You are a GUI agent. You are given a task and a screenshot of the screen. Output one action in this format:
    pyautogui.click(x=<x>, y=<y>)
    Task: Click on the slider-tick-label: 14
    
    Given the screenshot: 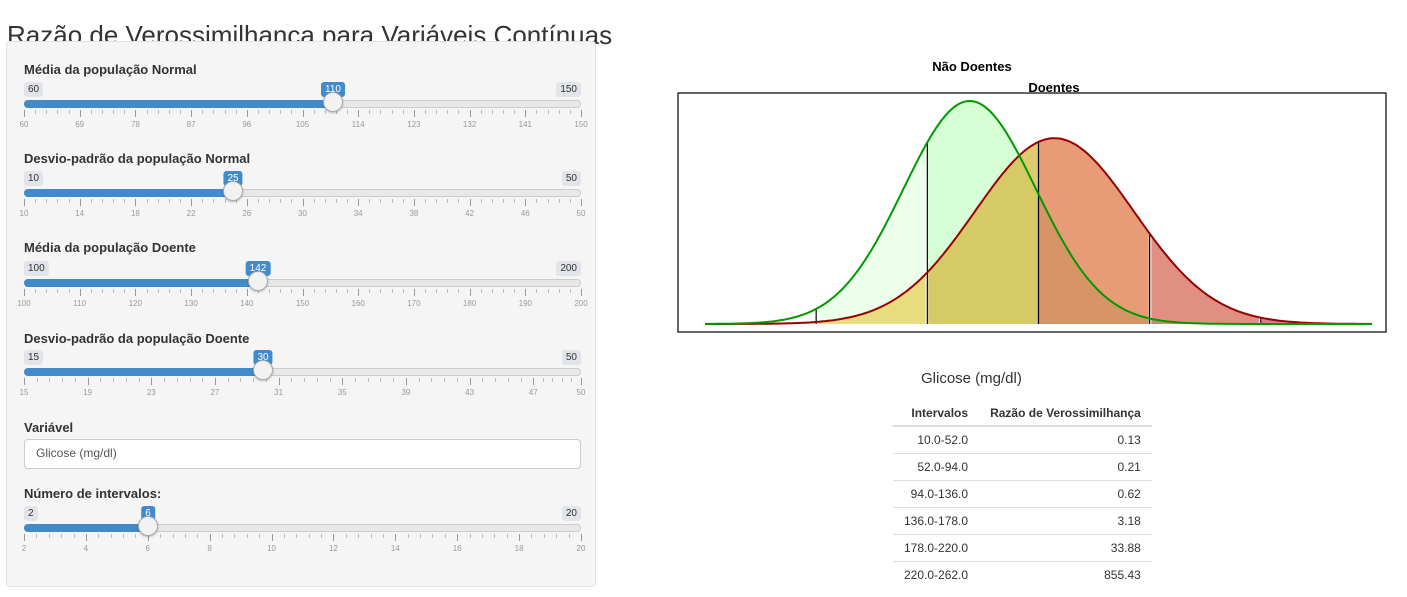 What is the action you would take?
    pyautogui.click(x=395, y=548)
    